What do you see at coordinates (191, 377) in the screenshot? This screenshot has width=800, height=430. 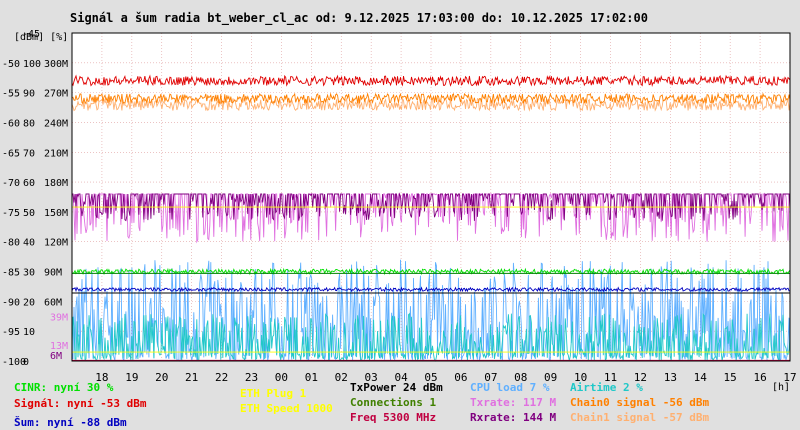 I see `x-tick-label: 21` at bounding box center [191, 377].